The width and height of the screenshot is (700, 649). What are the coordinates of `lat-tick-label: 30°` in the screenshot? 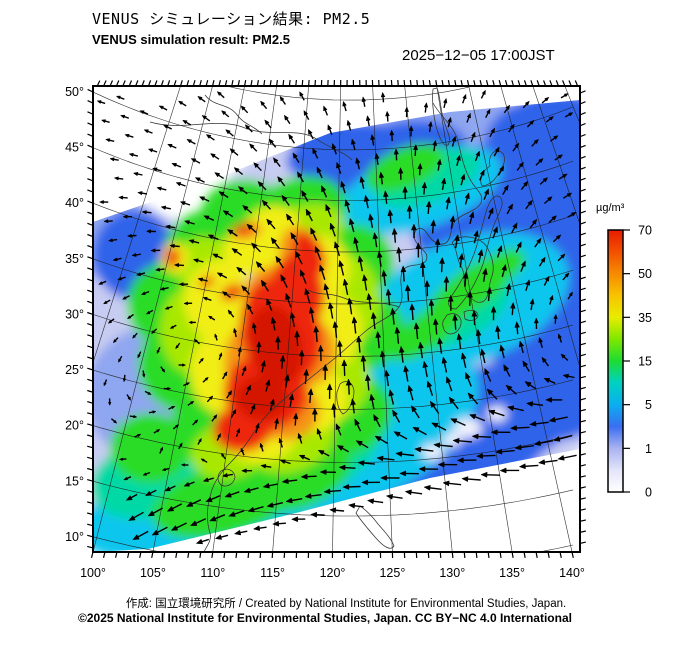 It's located at (74, 315).